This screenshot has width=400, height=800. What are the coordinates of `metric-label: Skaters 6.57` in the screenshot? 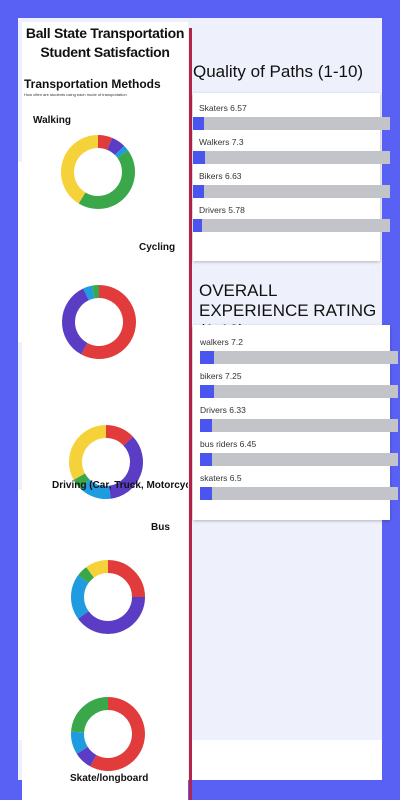 It's located at (223, 108).